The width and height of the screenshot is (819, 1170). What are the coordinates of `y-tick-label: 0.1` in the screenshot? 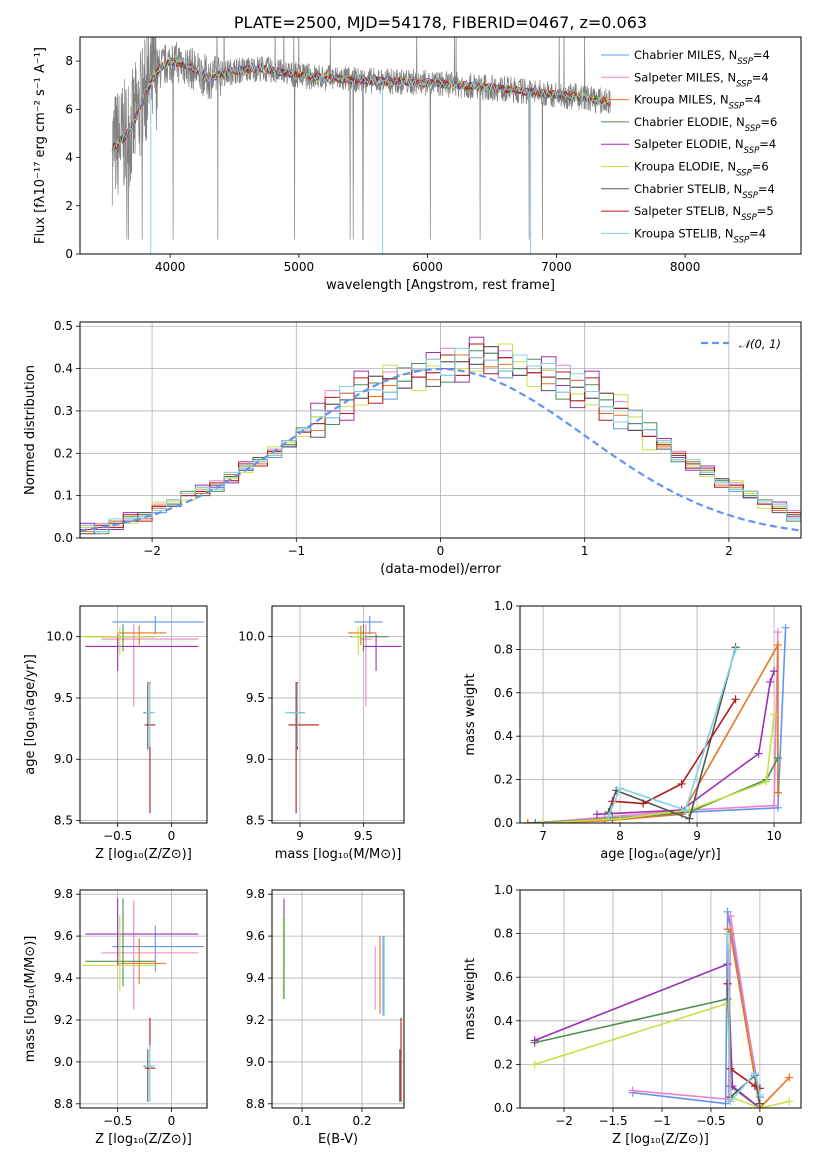 It's located at (63, 496).